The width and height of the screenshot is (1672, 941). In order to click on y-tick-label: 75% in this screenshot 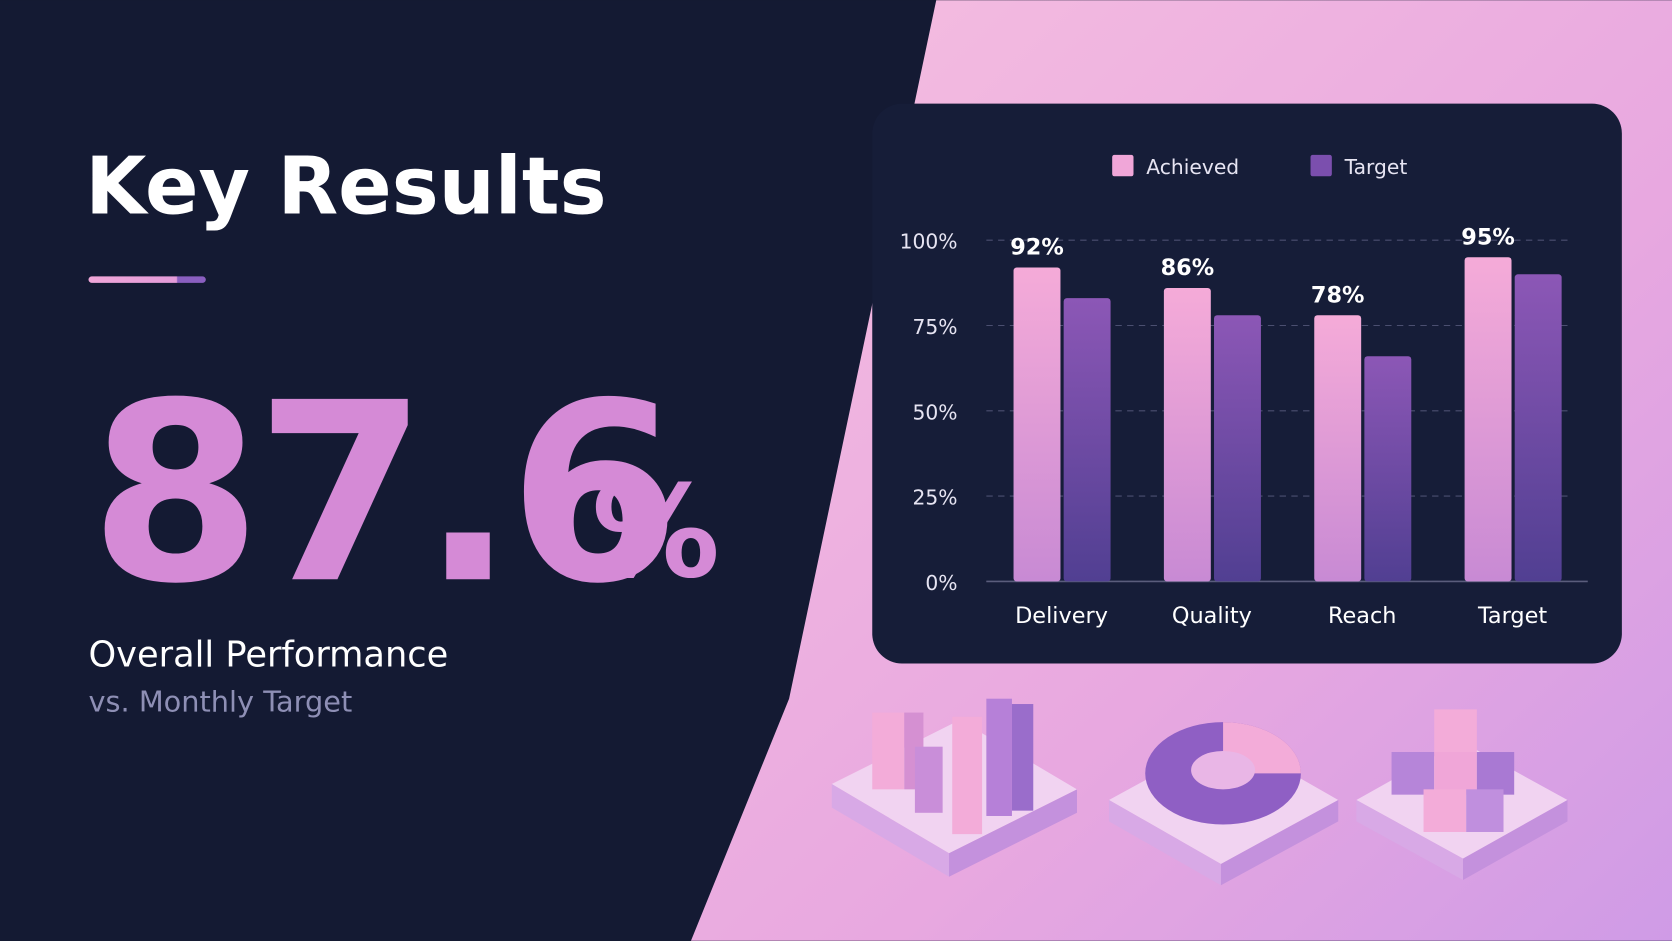, I will do `click(935, 327)`.